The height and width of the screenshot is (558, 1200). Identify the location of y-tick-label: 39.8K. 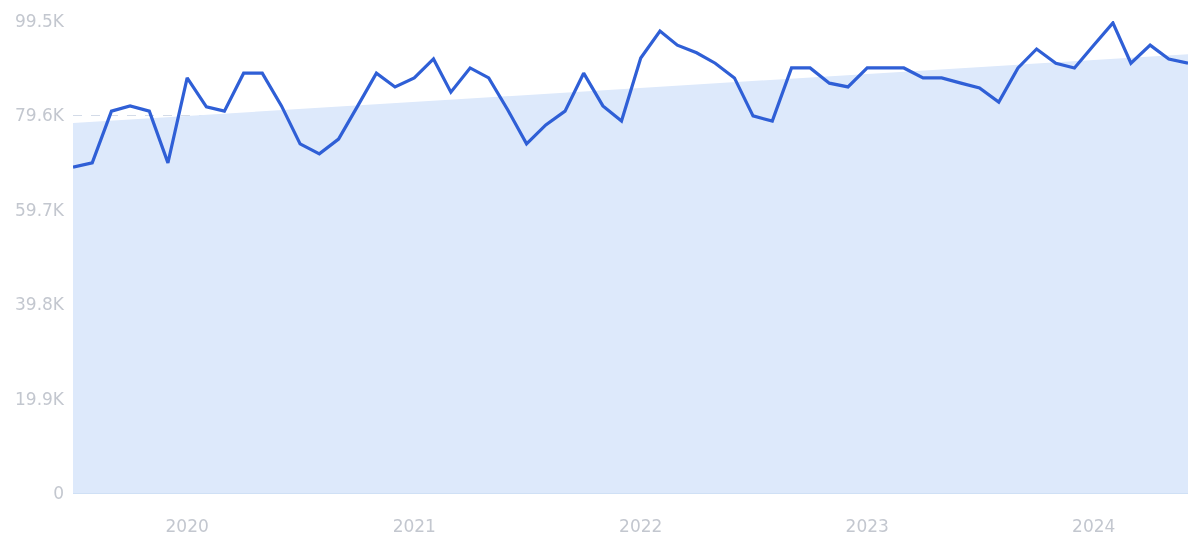
(40, 304).